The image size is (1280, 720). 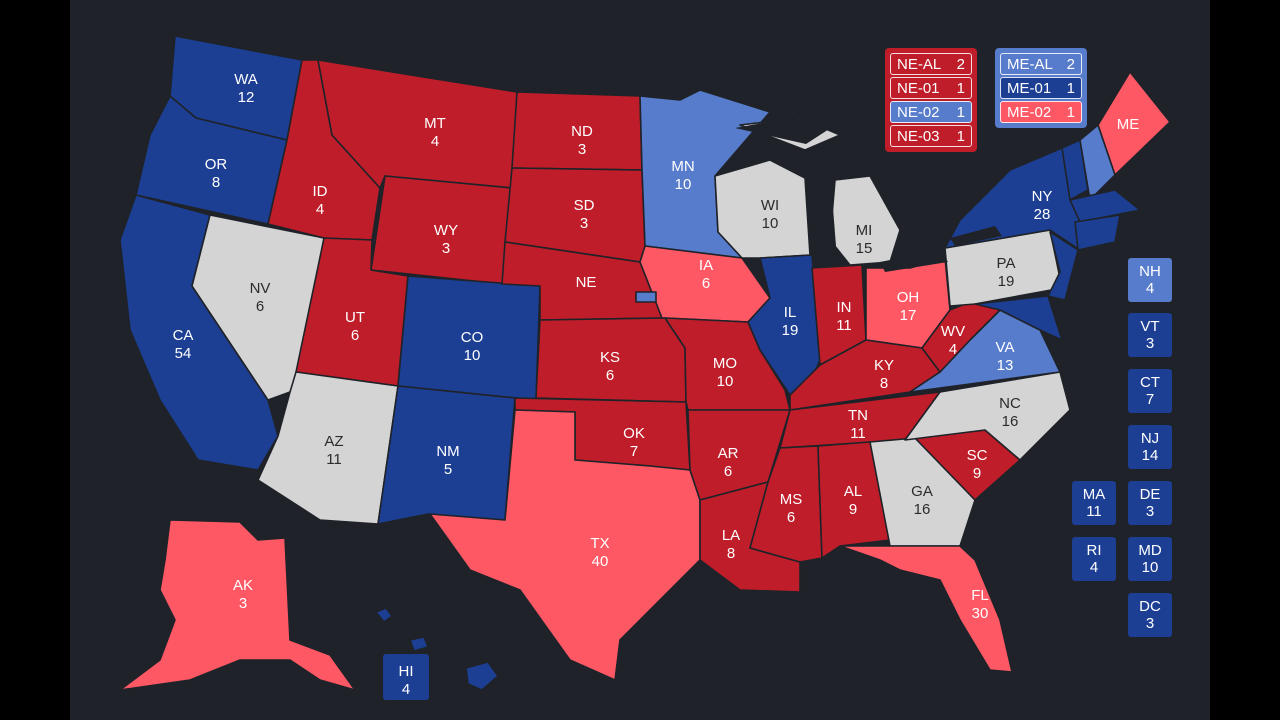 I want to click on district-row-ne-02: NE-02 1, so click(x=931, y=112).